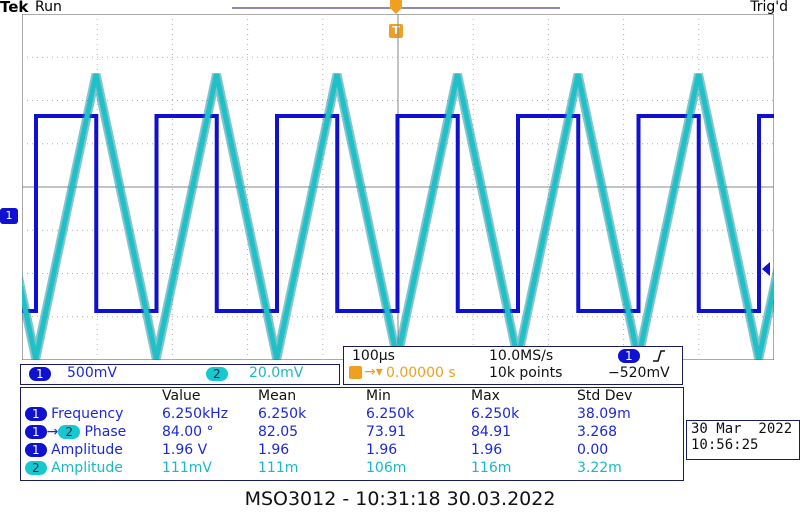 The width and height of the screenshot is (800, 515). What do you see at coordinates (185, 450) in the screenshot?
I see `cell-value: 1.96 V` at bounding box center [185, 450].